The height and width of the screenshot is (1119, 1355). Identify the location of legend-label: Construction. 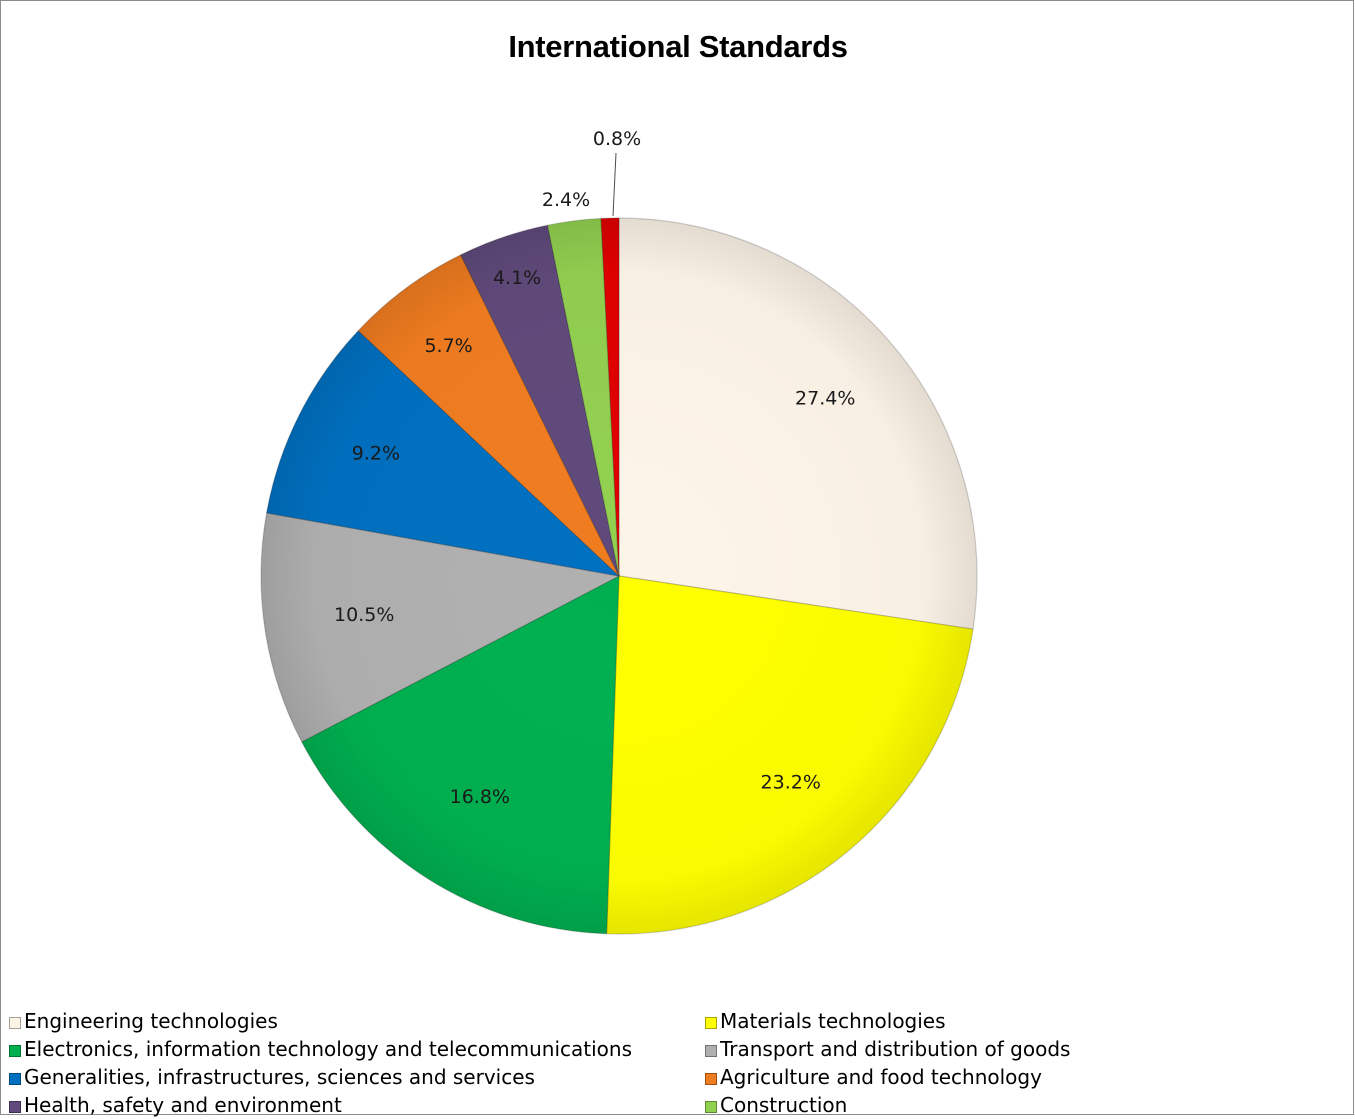
(784, 1105).